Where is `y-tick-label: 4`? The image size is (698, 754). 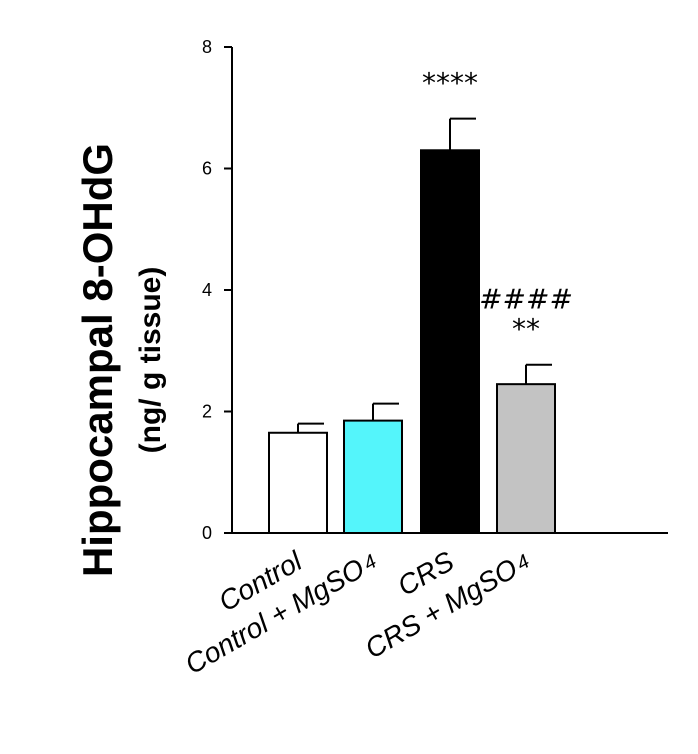 y-tick-label: 4 is located at coordinates (207, 290).